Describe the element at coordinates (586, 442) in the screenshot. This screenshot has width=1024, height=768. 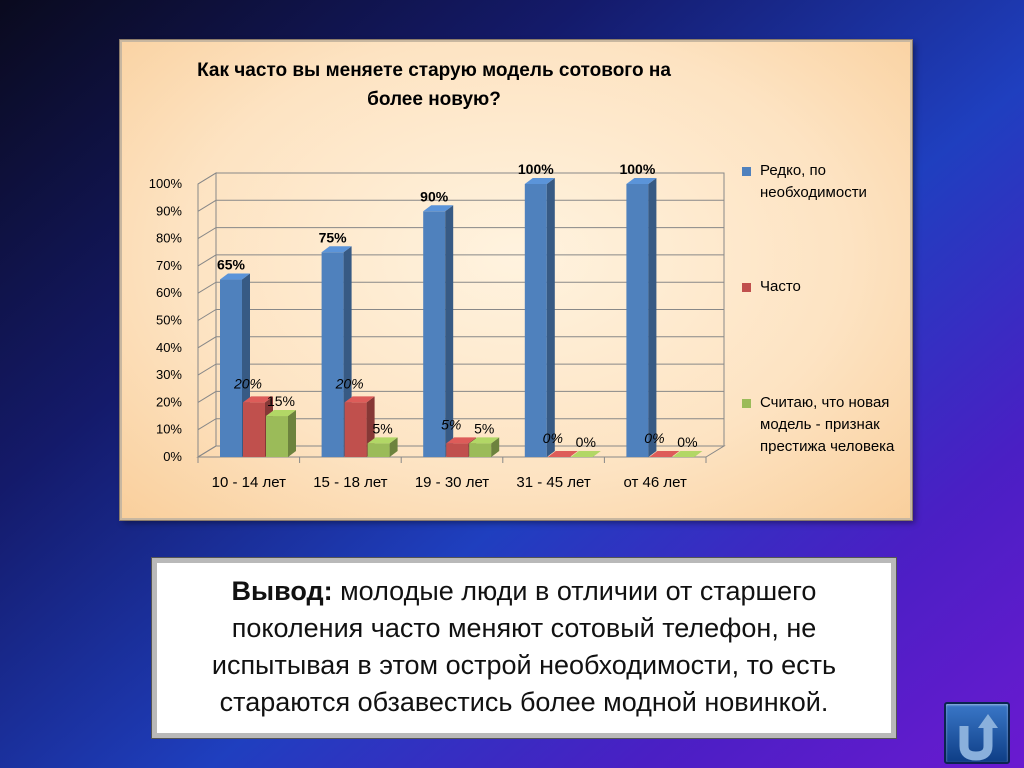
I see `data-label-2-3: 0%` at that location.